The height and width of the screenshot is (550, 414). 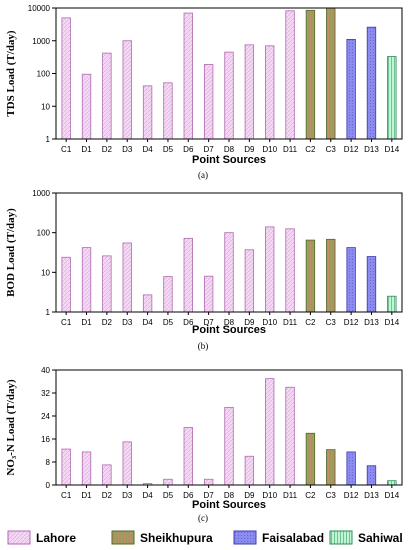 I want to click on bar-d8, so click(x=229, y=95).